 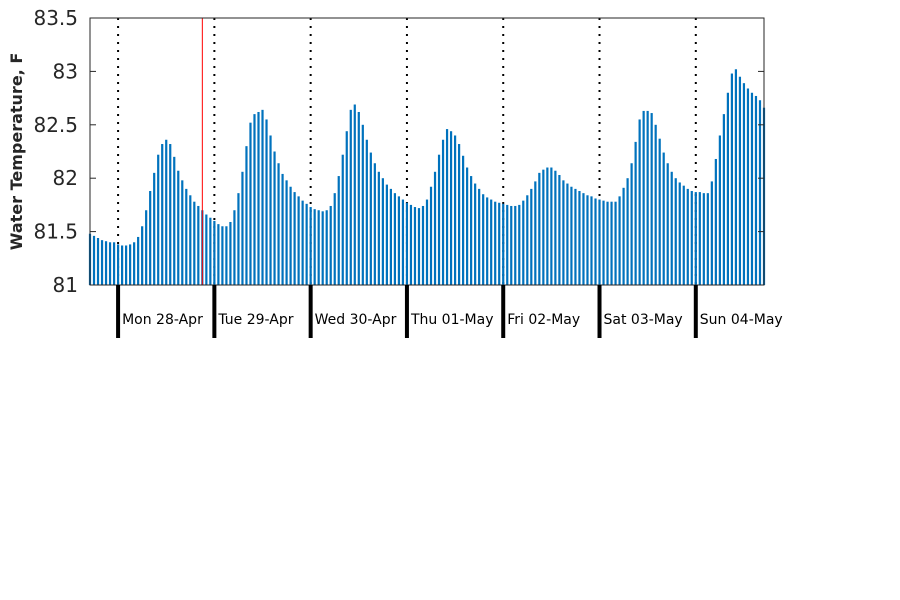 I want to click on day-label: Mon 28-Apr, so click(x=162, y=320).